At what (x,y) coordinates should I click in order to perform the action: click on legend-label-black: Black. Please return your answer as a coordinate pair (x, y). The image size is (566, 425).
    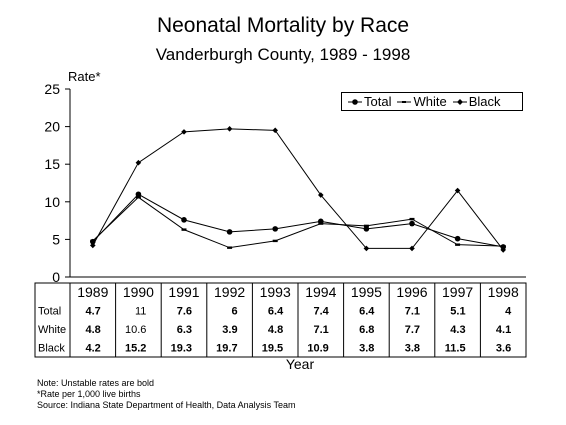
    Looking at the image, I should click on (484, 101).